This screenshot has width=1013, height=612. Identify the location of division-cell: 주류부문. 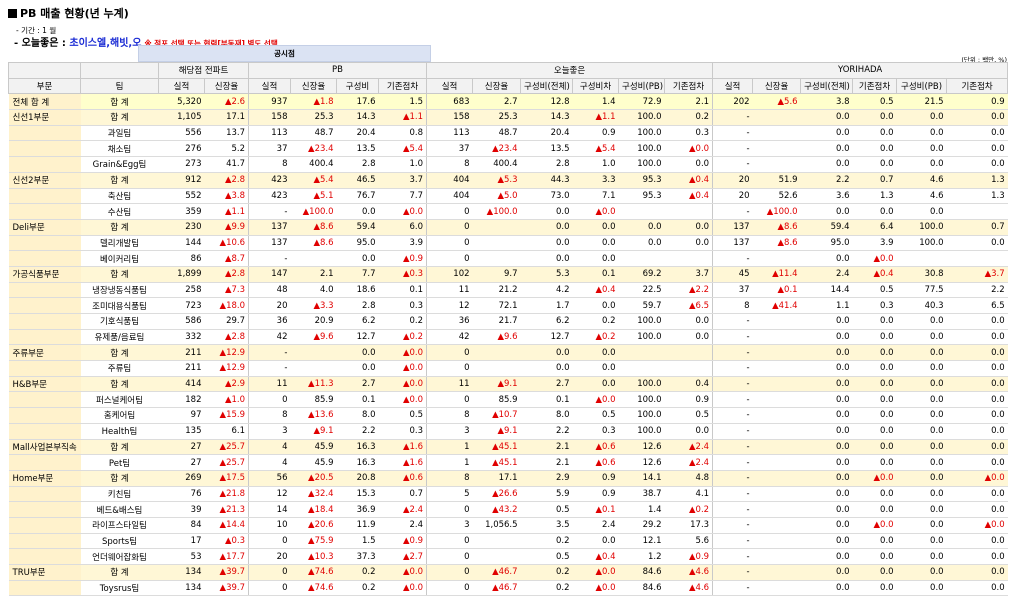
(44, 353).